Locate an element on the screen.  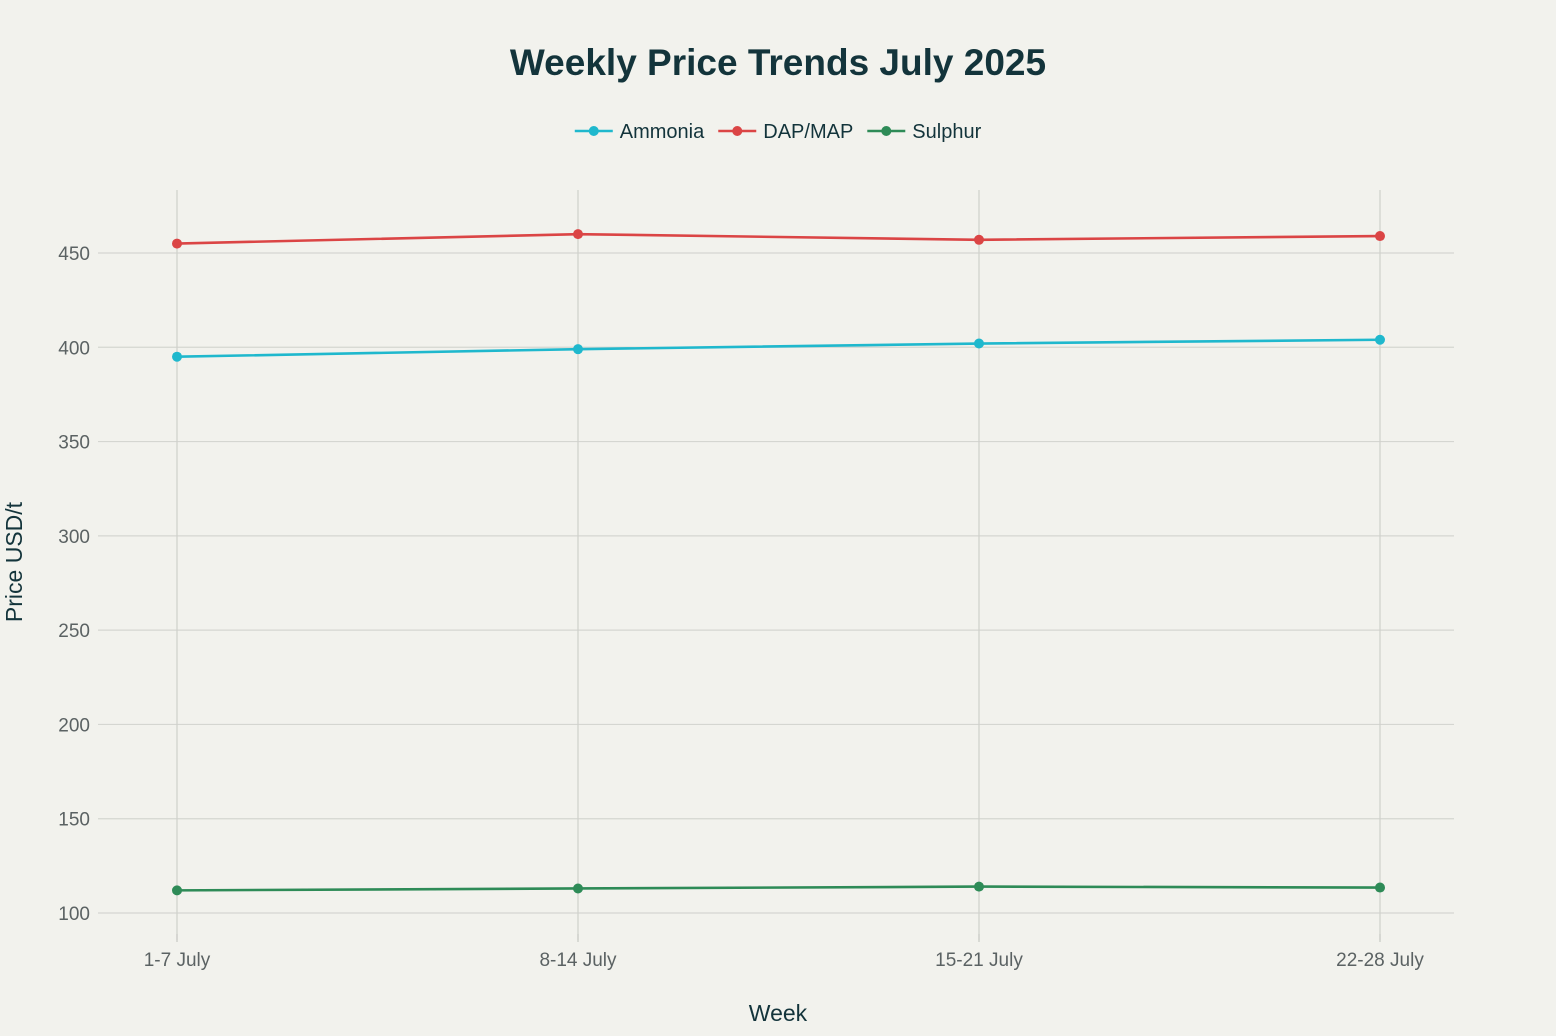
x-tick-label: 22-28 July is located at coordinates (1380, 960).